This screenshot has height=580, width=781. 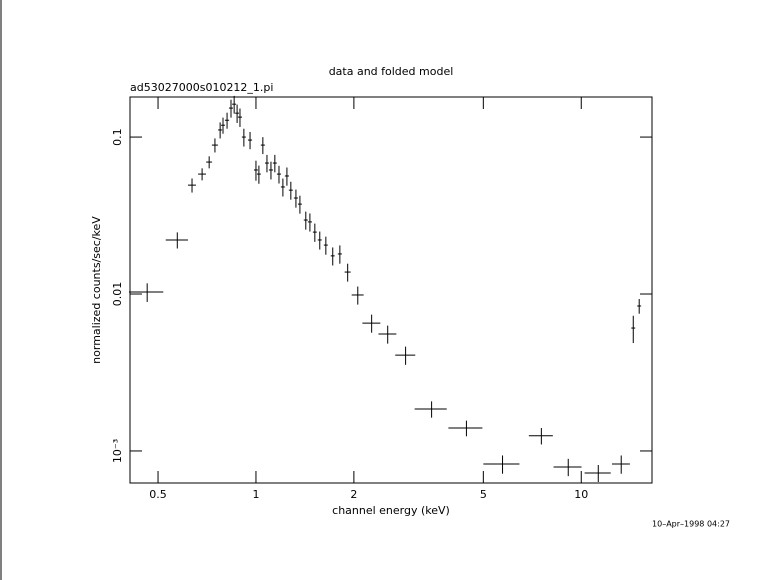 I want to click on x-axis-label: channel energy (keV), so click(x=391, y=510).